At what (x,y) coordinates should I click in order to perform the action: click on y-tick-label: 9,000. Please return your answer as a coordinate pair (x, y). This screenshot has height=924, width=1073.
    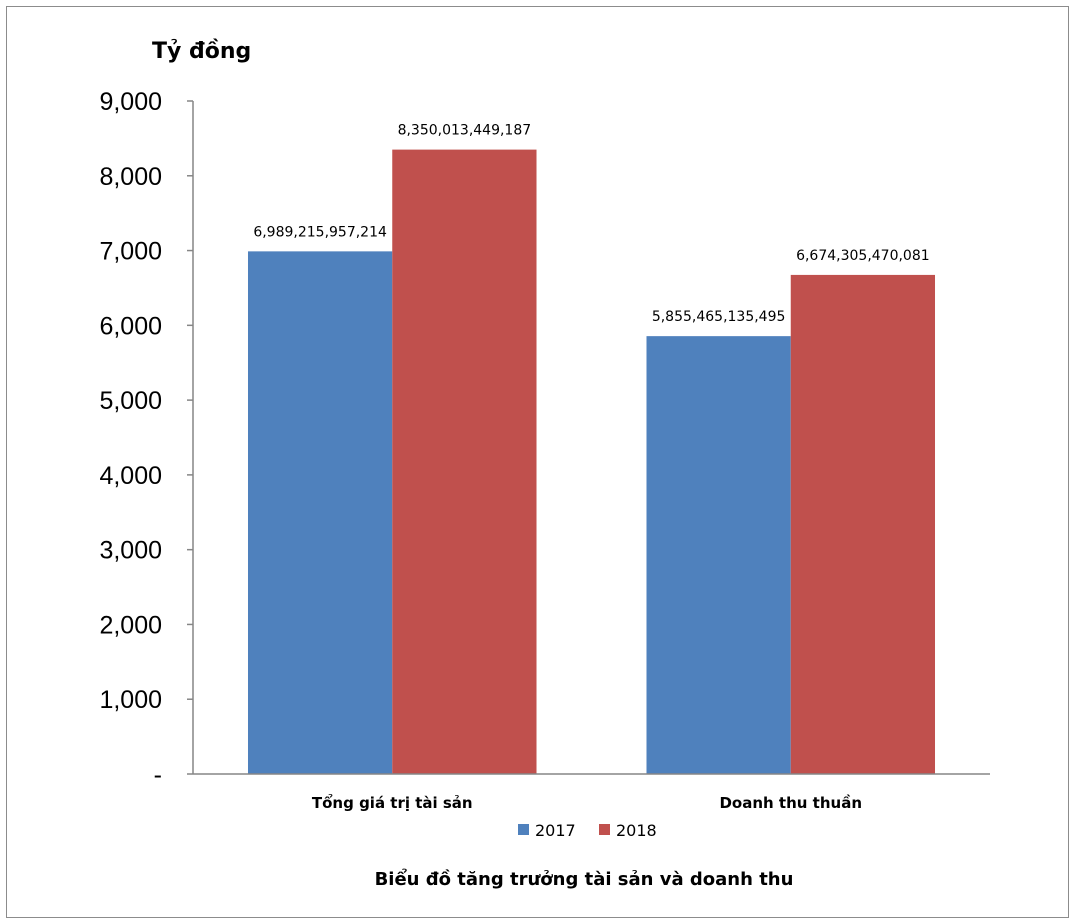
    Looking at the image, I should click on (130, 102).